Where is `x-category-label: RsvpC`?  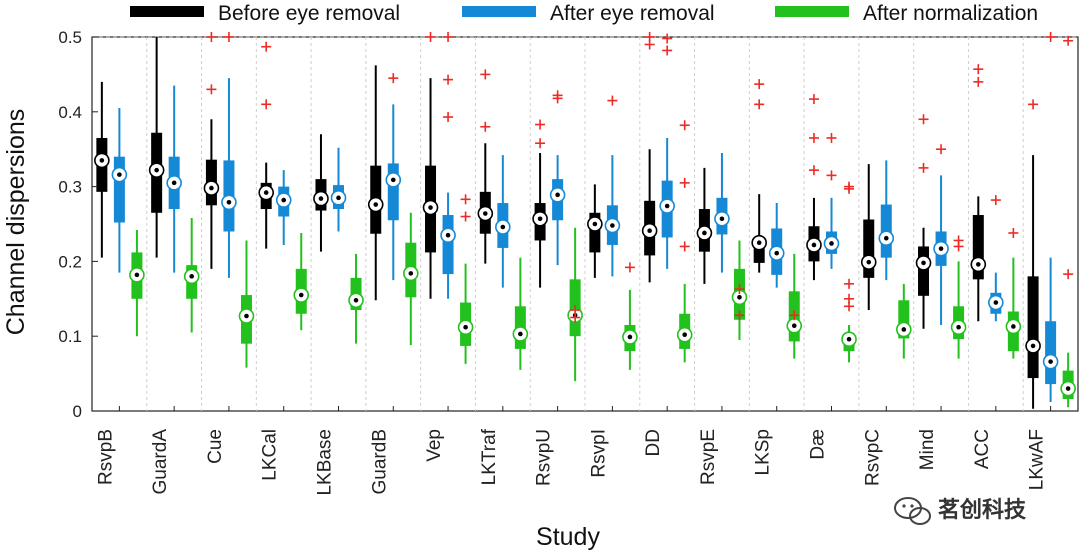
x-category-label: RsvpC is located at coordinates (872, 457).